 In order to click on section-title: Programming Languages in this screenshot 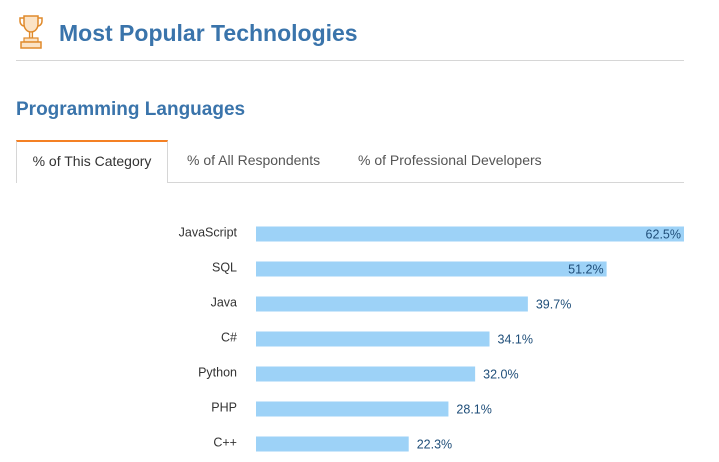, I will do `click(131, 109)`.